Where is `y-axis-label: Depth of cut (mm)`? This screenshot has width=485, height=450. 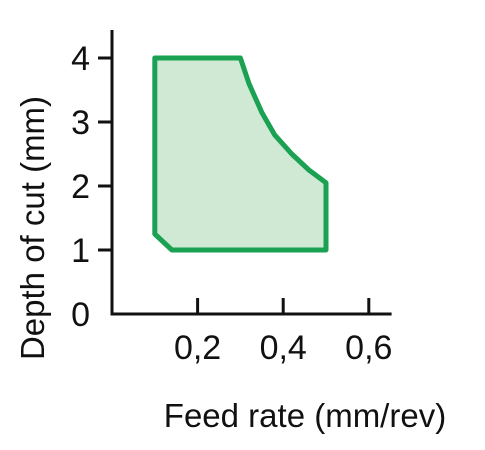
y-axis-label: Depth of cut (mm) is located at coordinates (32, 228).